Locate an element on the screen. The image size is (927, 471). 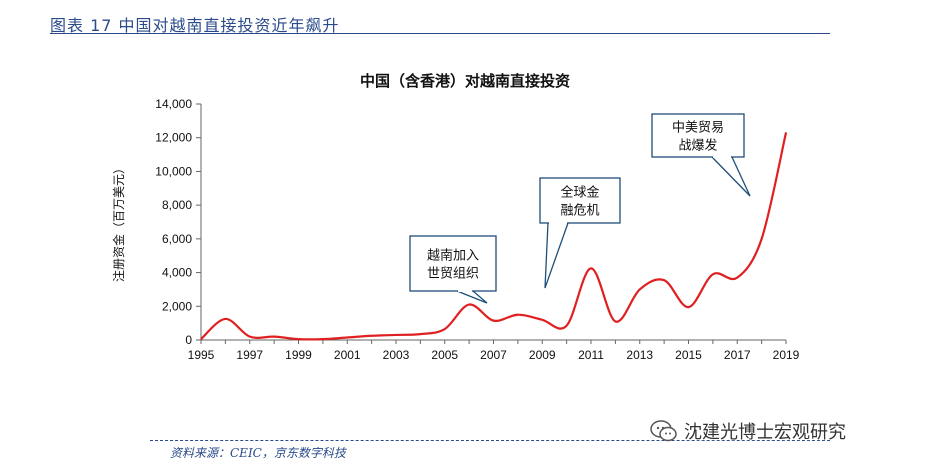
source-note: 资料来源：CEIC，京东数字科技 is located at coordinates (258, 453).